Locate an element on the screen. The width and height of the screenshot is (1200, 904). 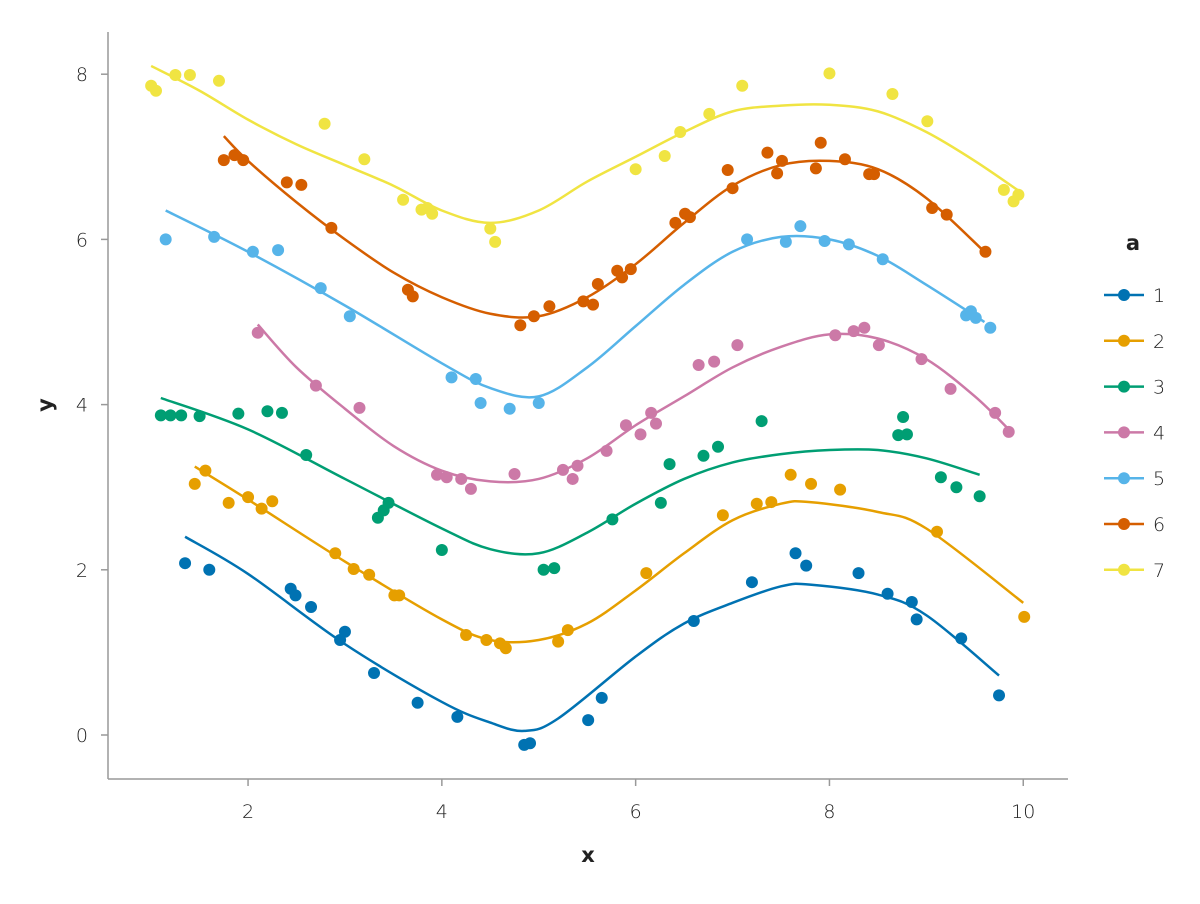
y-tick-label: 0 is located at coordinates (82, 736).